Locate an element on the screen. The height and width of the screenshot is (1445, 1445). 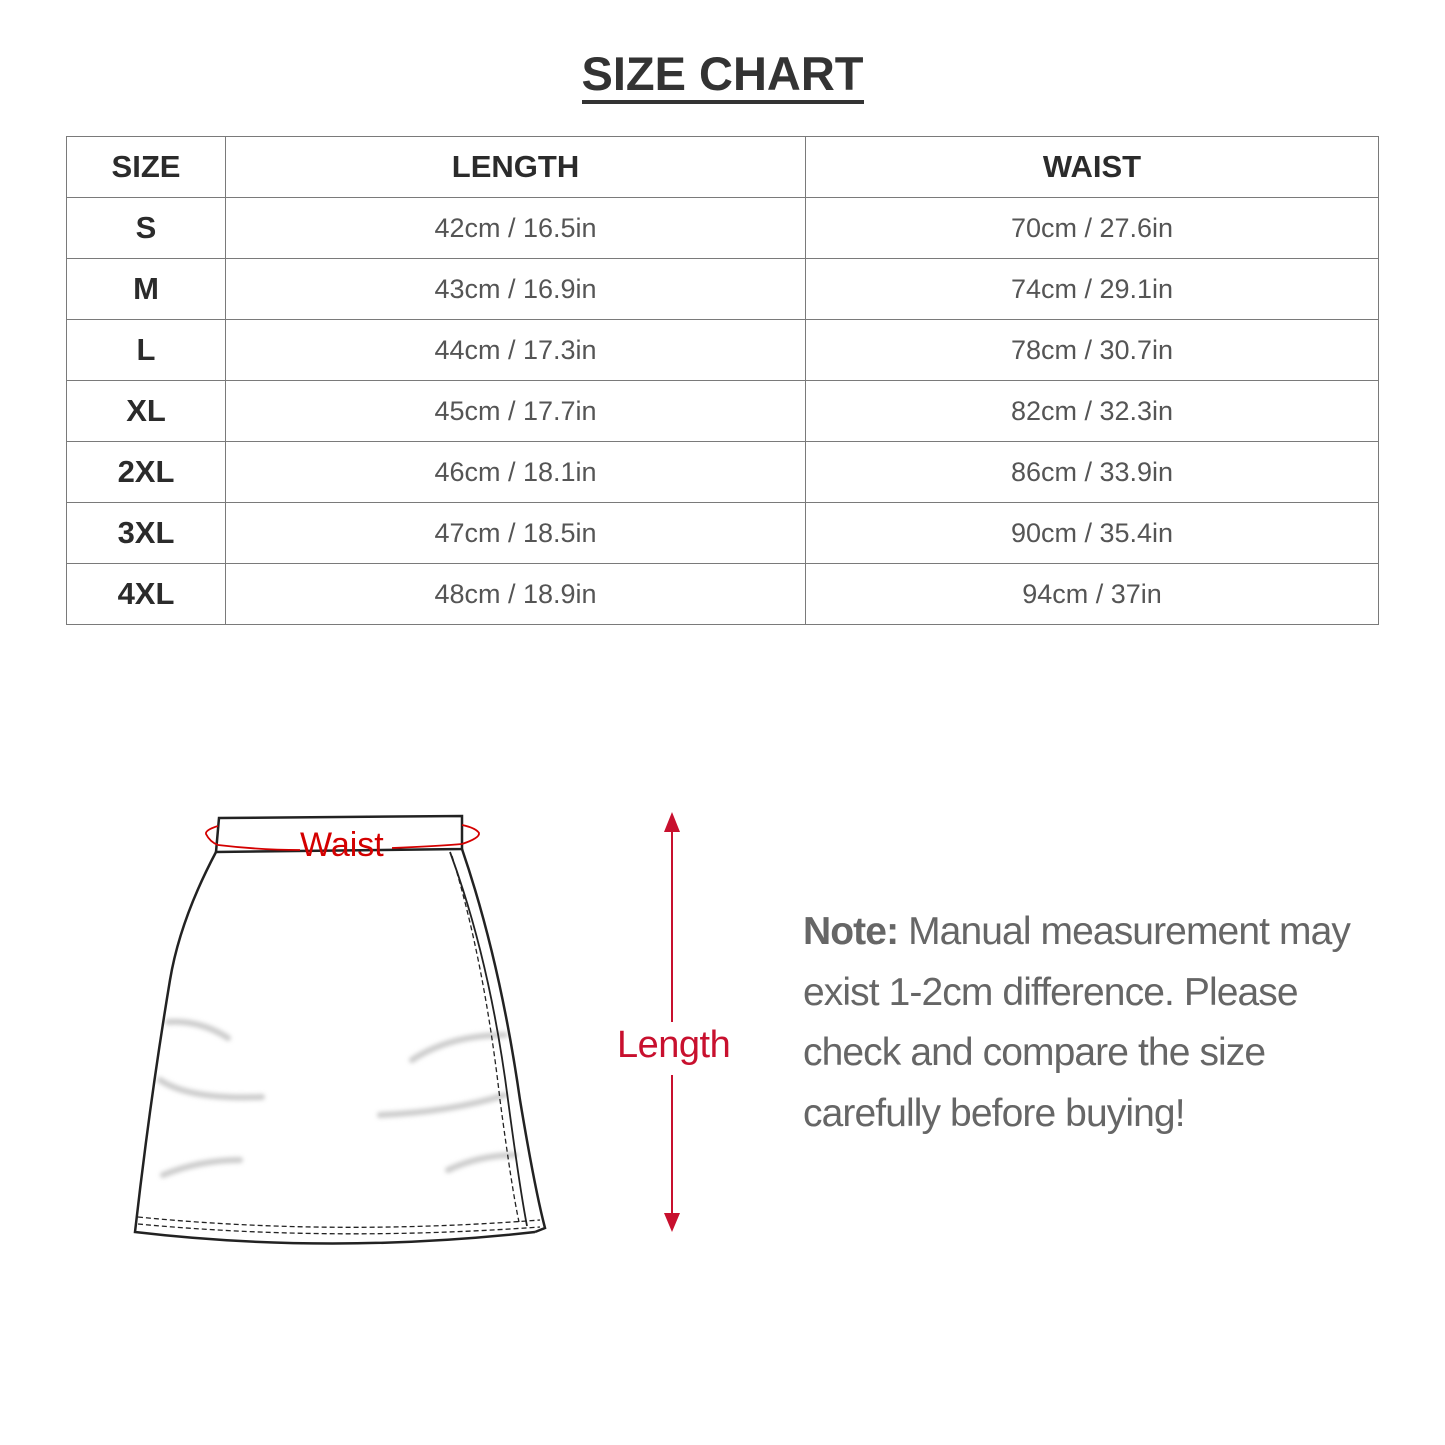
size-cell: 2XL is located at coordinates (146, 472).